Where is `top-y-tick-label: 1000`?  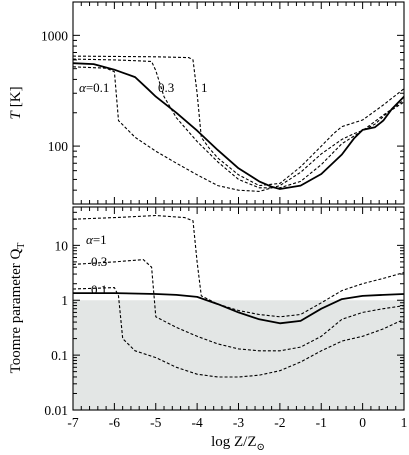 top-y-tick-label: 1000 is located at coordinates (54, 35).